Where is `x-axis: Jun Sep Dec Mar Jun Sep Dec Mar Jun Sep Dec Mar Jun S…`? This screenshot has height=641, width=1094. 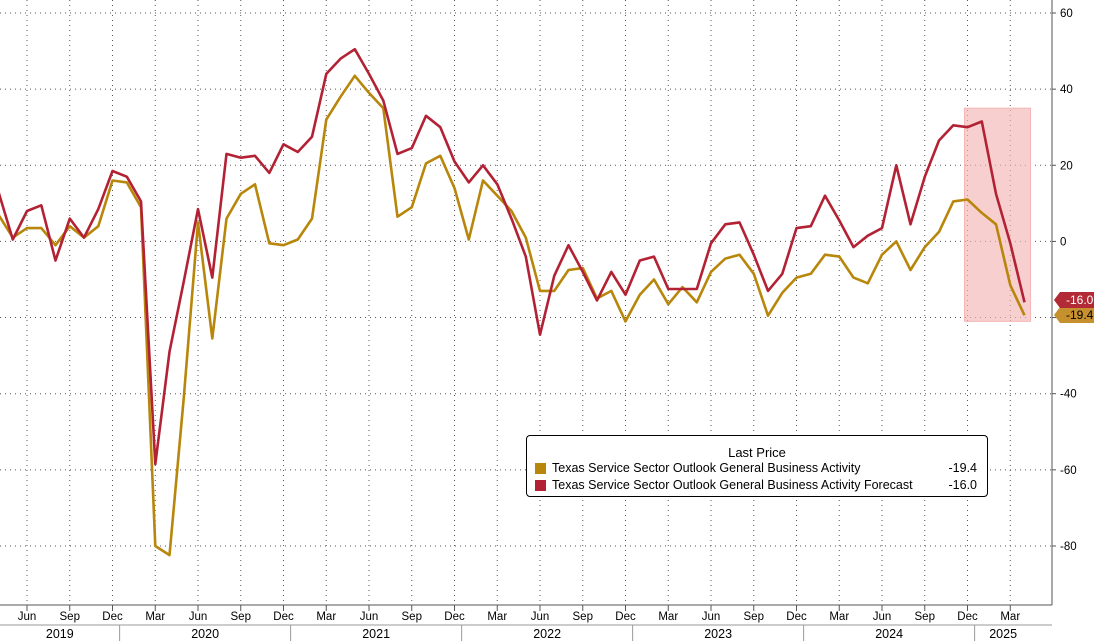 x-axis: Jun Sep Dec Mar Jun Sep Dec Mar Jun Sep Dec Mar Jun S… is located at coordinates (526, 622).